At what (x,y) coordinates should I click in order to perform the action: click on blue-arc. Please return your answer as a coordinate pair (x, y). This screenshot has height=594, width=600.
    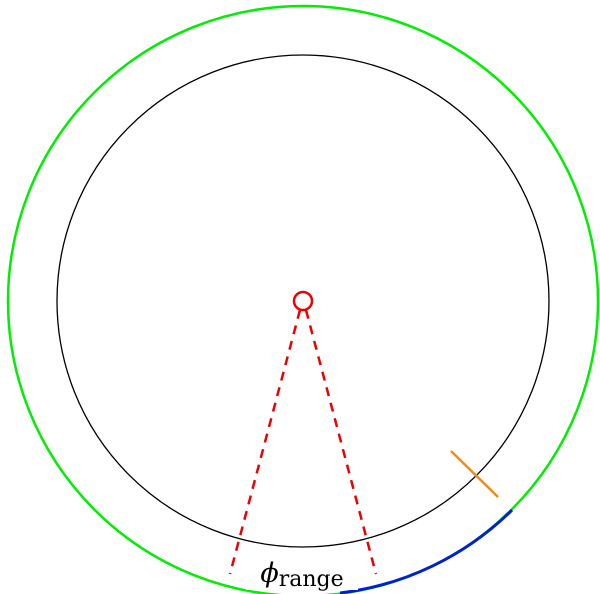
    Looking at the image, I should click on (426, 551).